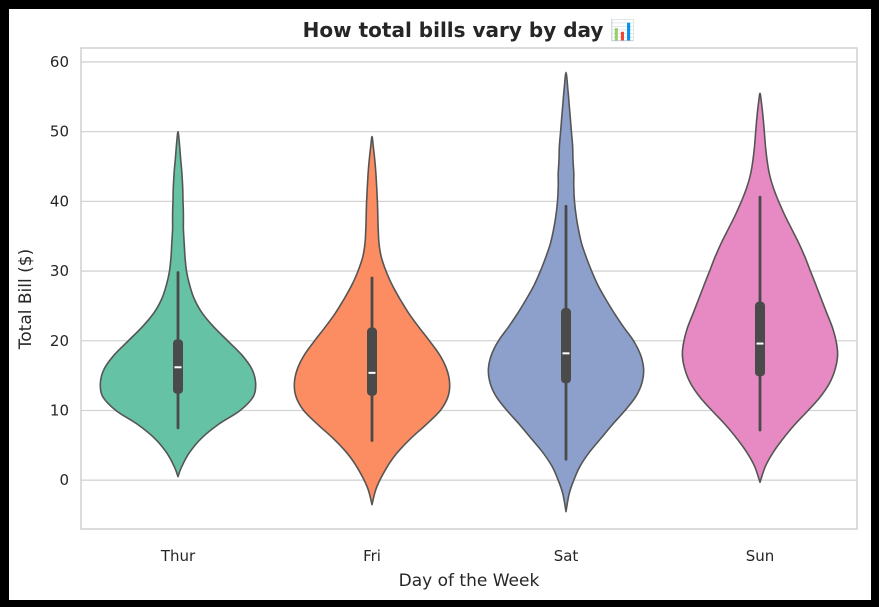  Describe the element at coordinates (59, 410) in the screenshot. I see `y-tick-label-10: 10` at that location.